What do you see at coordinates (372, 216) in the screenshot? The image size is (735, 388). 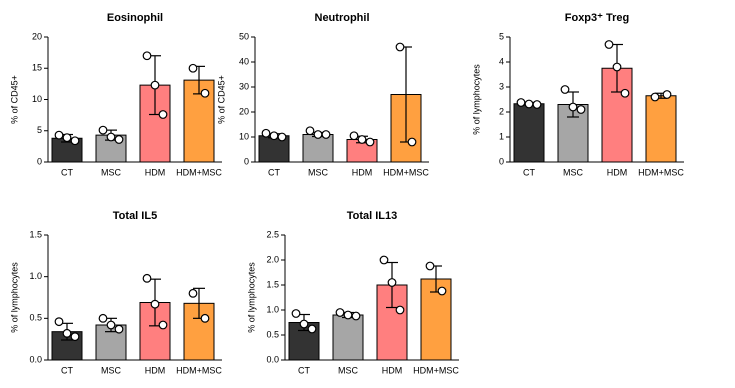 I see `chart-title: Total IL13` at bounding box center [372, 216].